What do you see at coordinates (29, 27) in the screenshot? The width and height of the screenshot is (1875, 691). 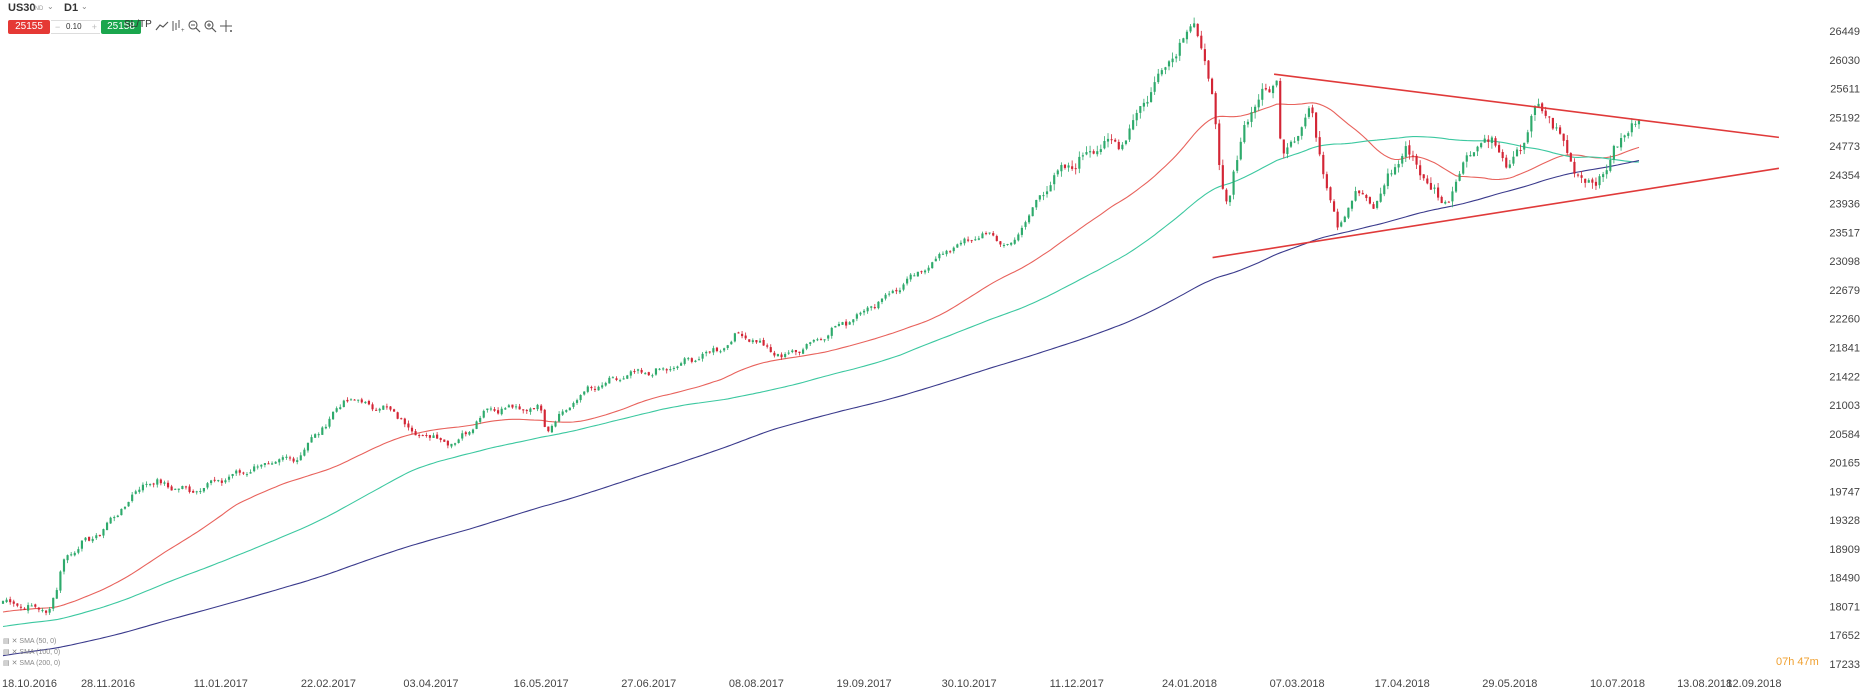 I see `sell-button: 25155` at bounding box center [29, 27].